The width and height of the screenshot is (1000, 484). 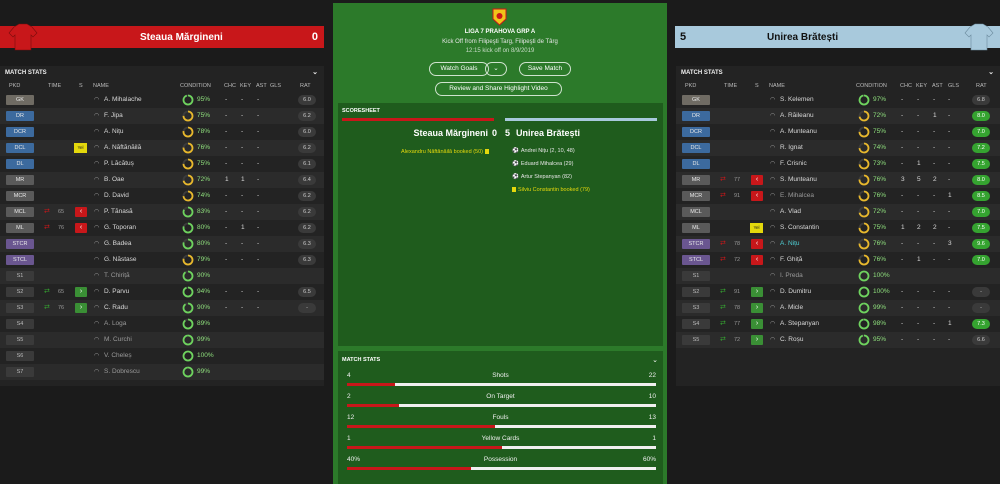 I want to click on player-row: DCR ◠ A. Nițu 78% - - - 6.0, so click(x=162, y=132).